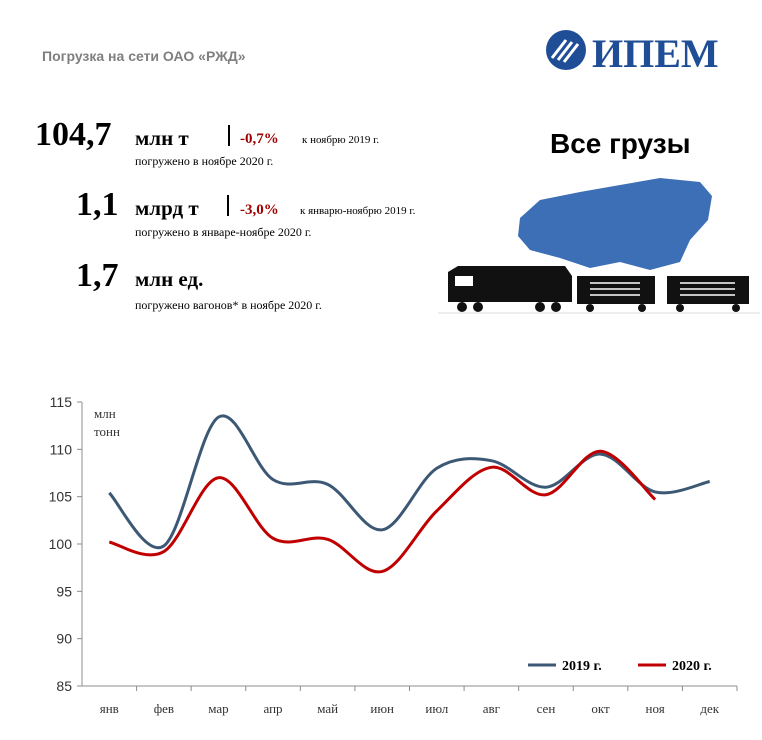  Describe the element at coordinates (164, 708) in the screenshot. I see `x-tick-label: фев` at that location.